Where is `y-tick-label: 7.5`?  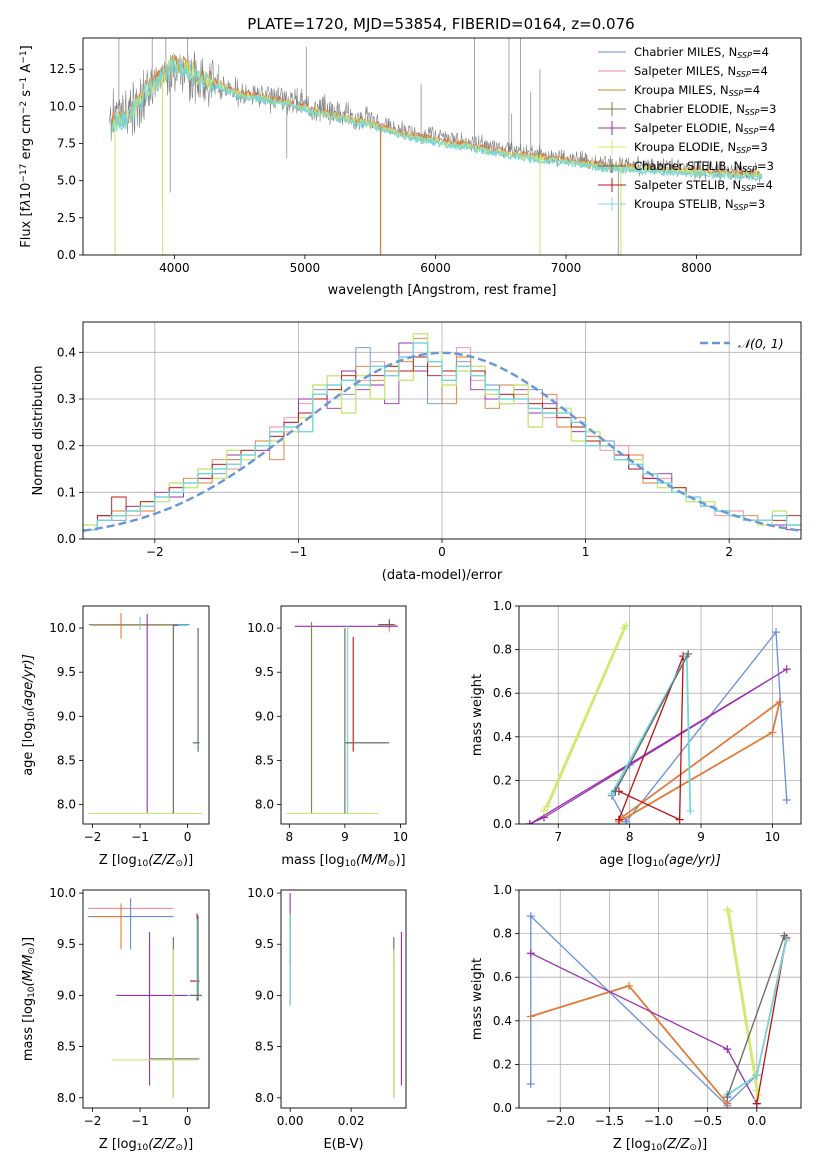
y-tick-label: 7.5 is located at coordinates (66, 144).